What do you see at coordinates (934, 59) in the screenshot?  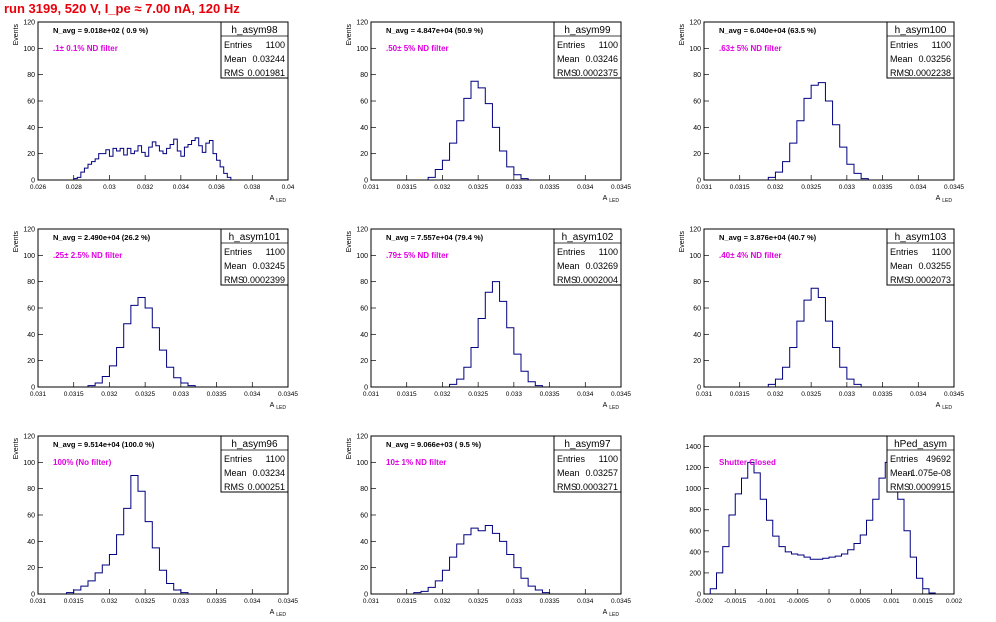 I see `stat-value: 0.03256` at bounding box center [934, 59].